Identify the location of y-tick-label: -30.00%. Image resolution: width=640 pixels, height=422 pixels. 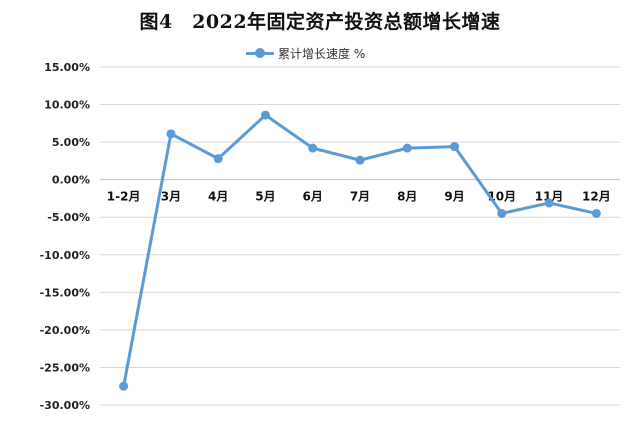
(65, 405).